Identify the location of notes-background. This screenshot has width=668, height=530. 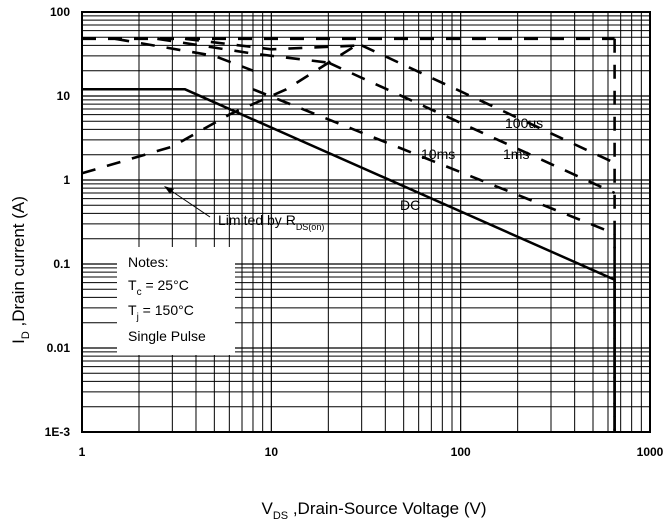
(176, 301).